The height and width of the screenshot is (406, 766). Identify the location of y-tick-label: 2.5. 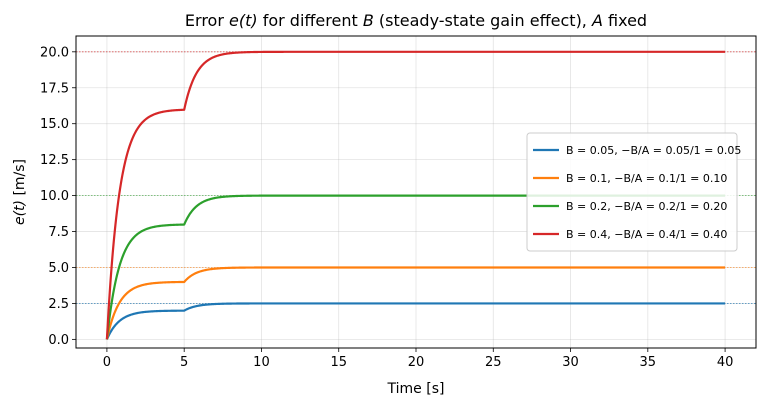
(58, 304).